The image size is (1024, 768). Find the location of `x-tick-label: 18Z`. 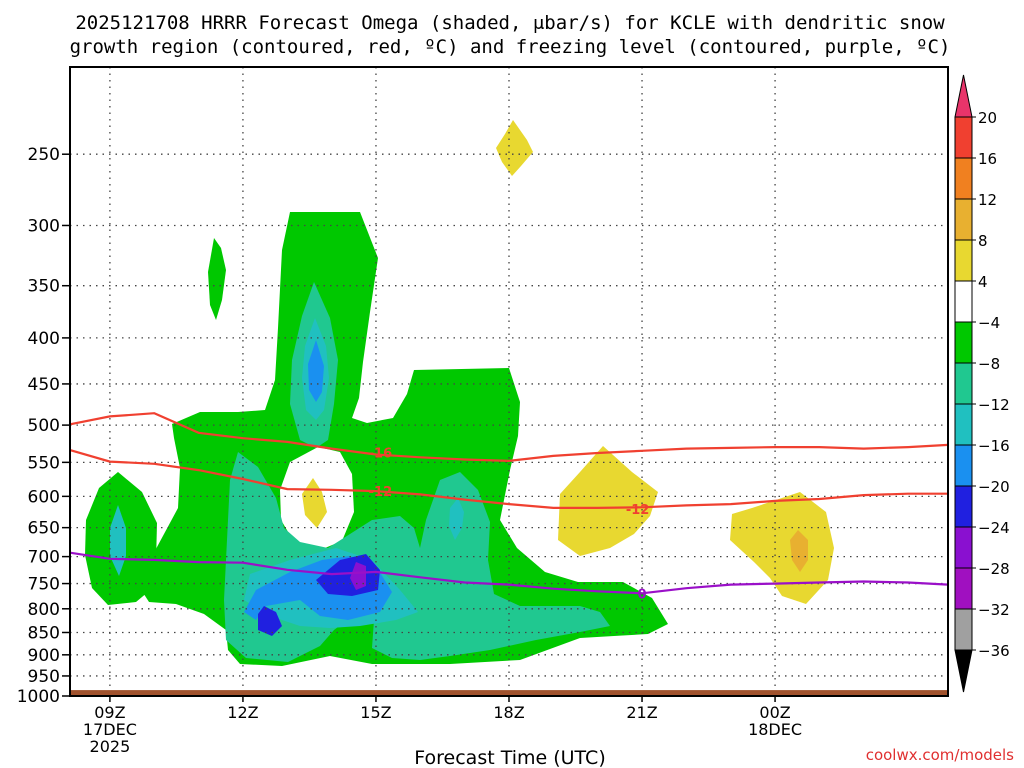

x-tick-label: 18Z is located at coordinates (508, 712).